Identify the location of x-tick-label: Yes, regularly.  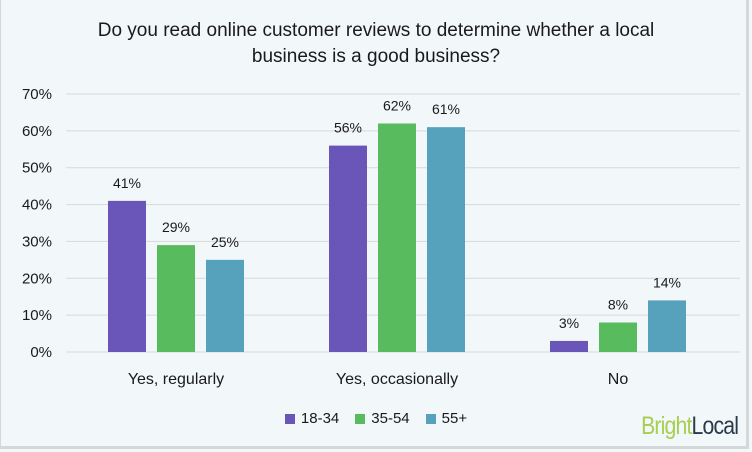
(176, 379).